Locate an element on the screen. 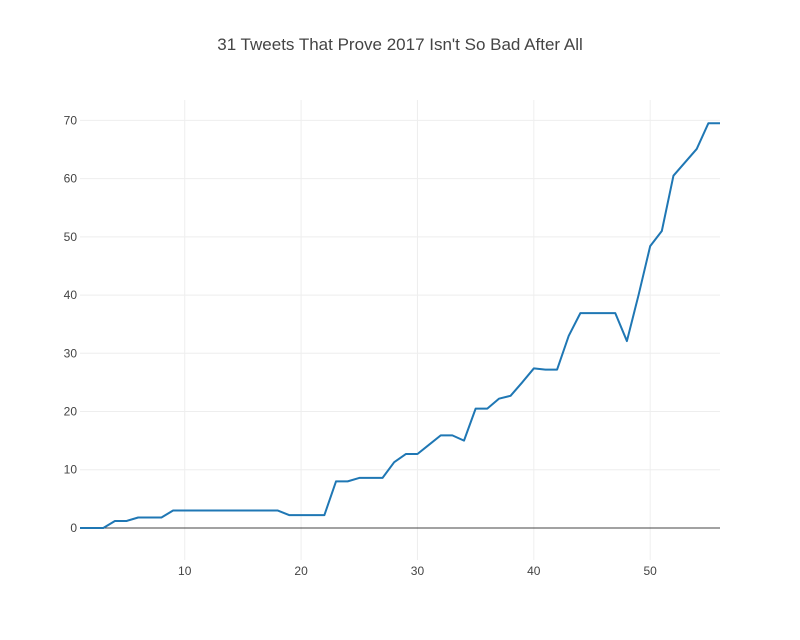 The image size is (800, 640). y-tick-label: 50 is located at coordinates (71, 237).